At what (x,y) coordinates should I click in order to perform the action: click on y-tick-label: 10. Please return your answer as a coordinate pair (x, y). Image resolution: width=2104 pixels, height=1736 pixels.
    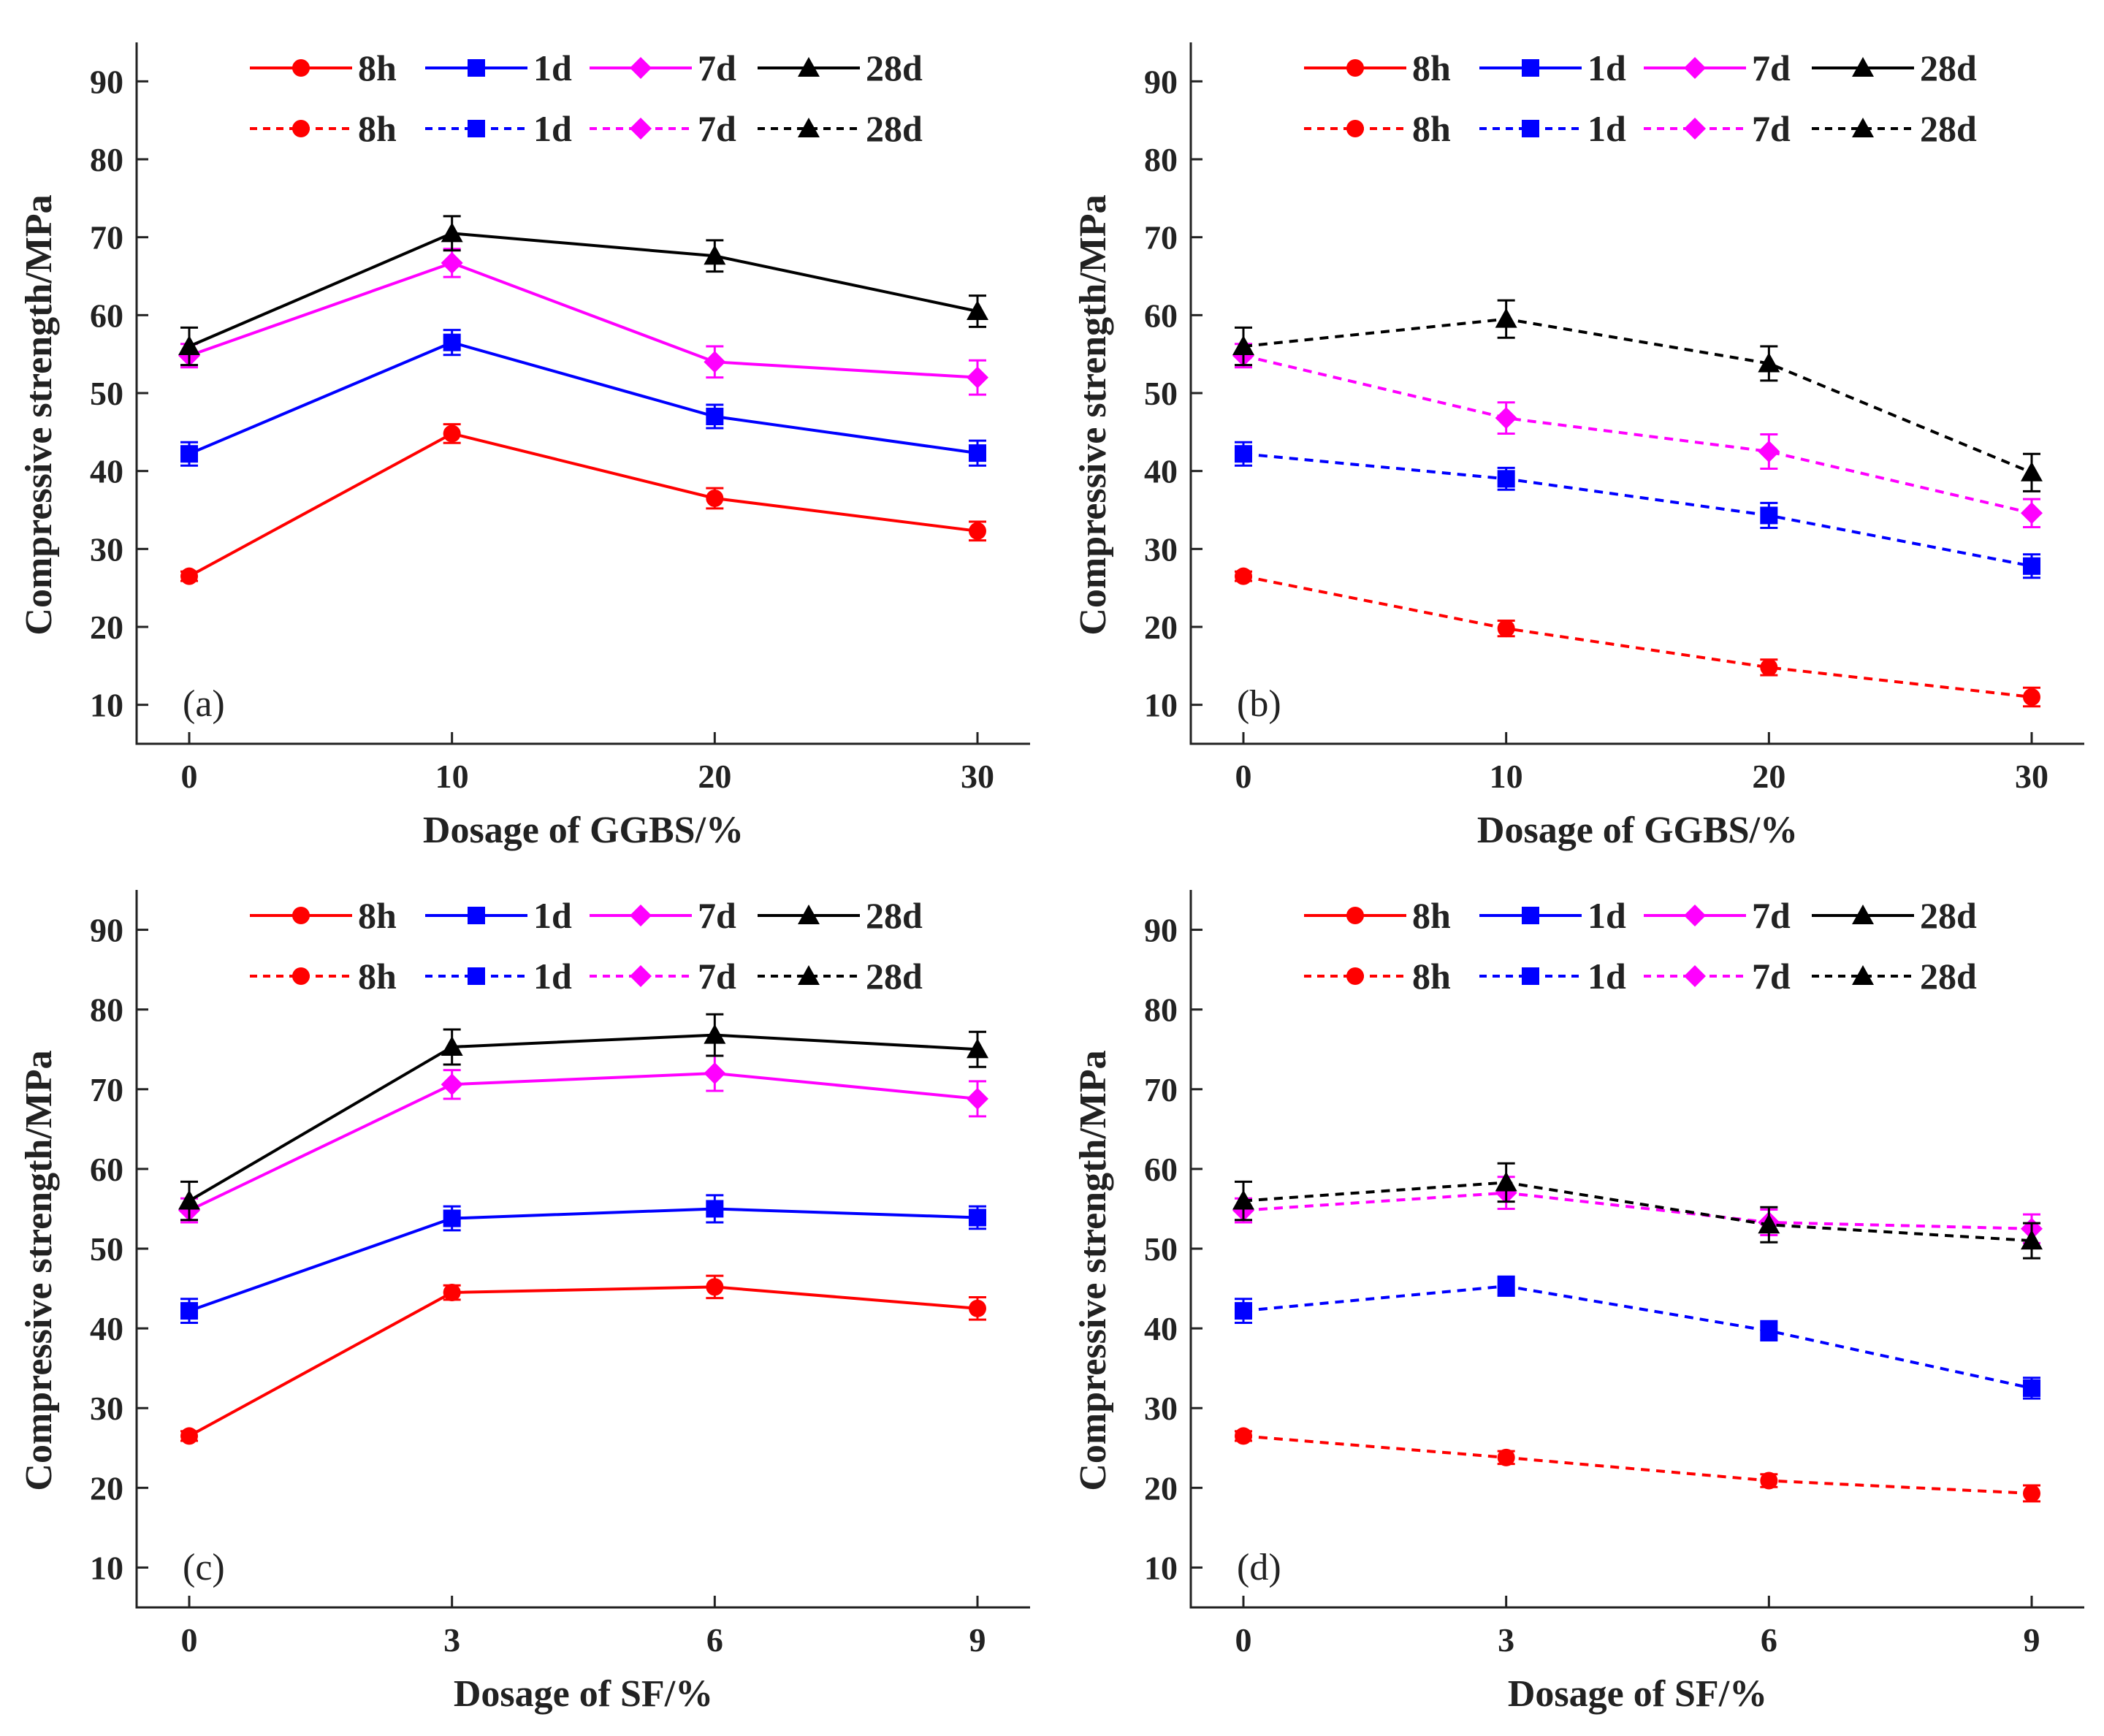
    Looking at the image, I should click on (106, 1567).